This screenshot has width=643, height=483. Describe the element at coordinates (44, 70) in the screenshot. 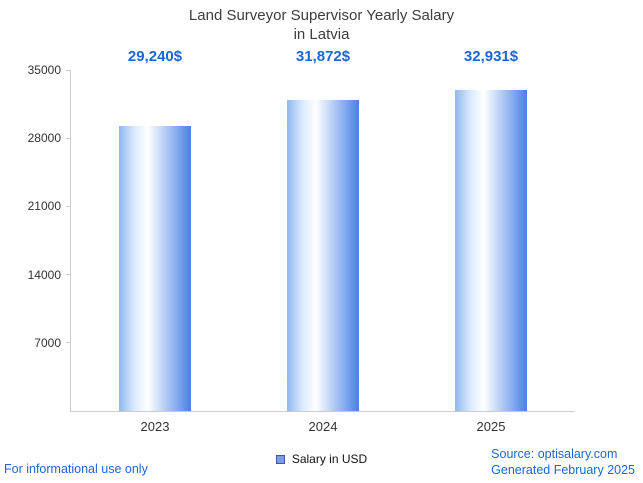

I see `ytick-label-35000: 35000` at that location.